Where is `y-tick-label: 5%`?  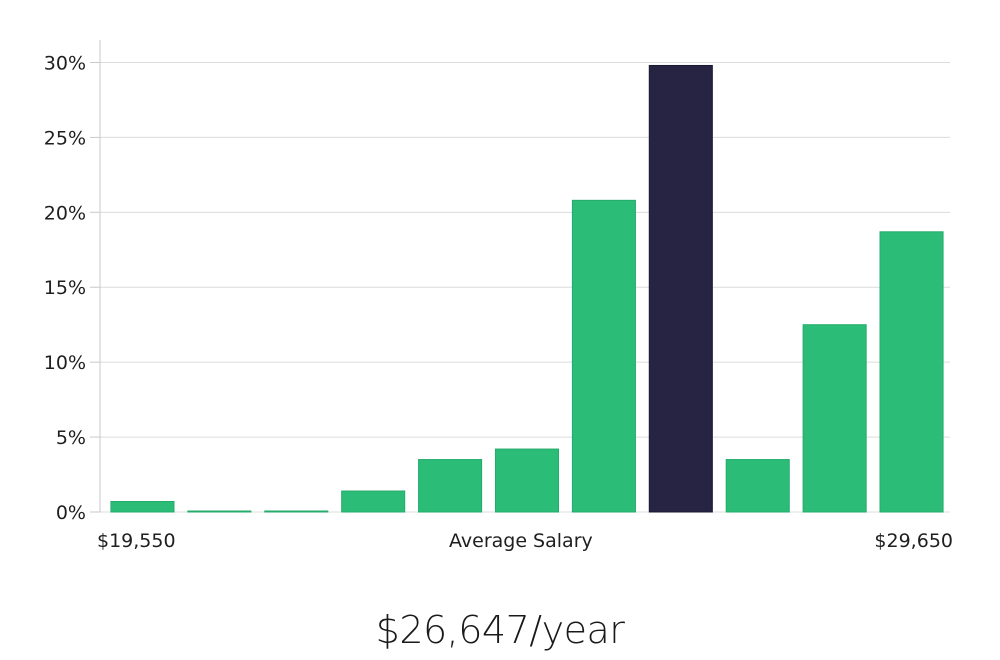
y-tick-label: 5% is located at coordinates (71, 438).